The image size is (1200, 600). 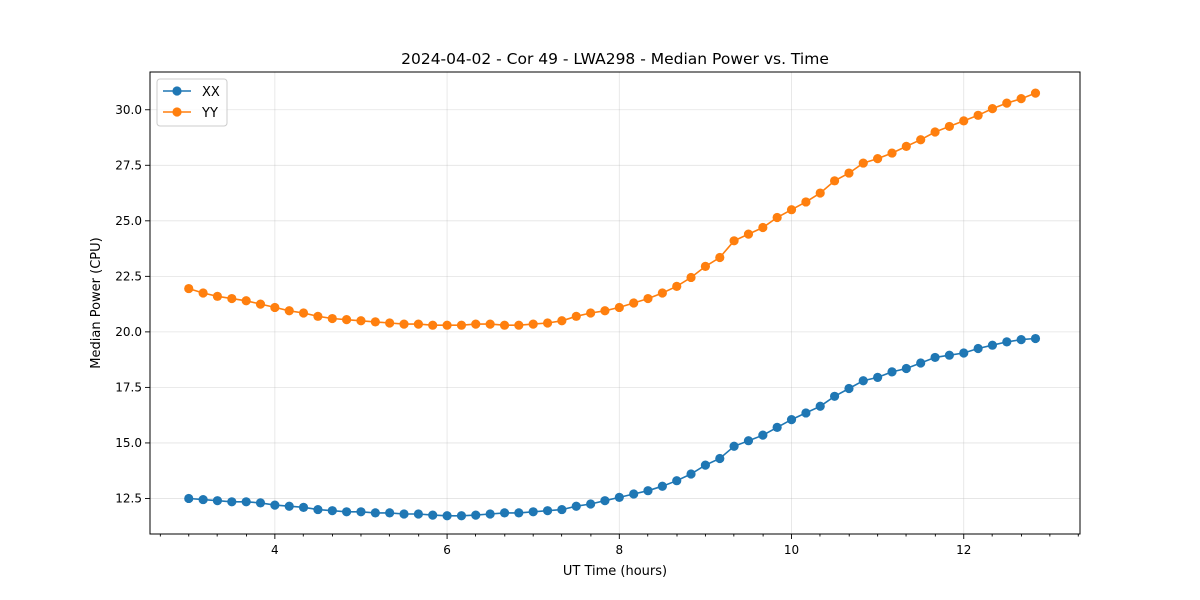 I want to click on y-tick-label: 20.0, so click(x=128, y=332).